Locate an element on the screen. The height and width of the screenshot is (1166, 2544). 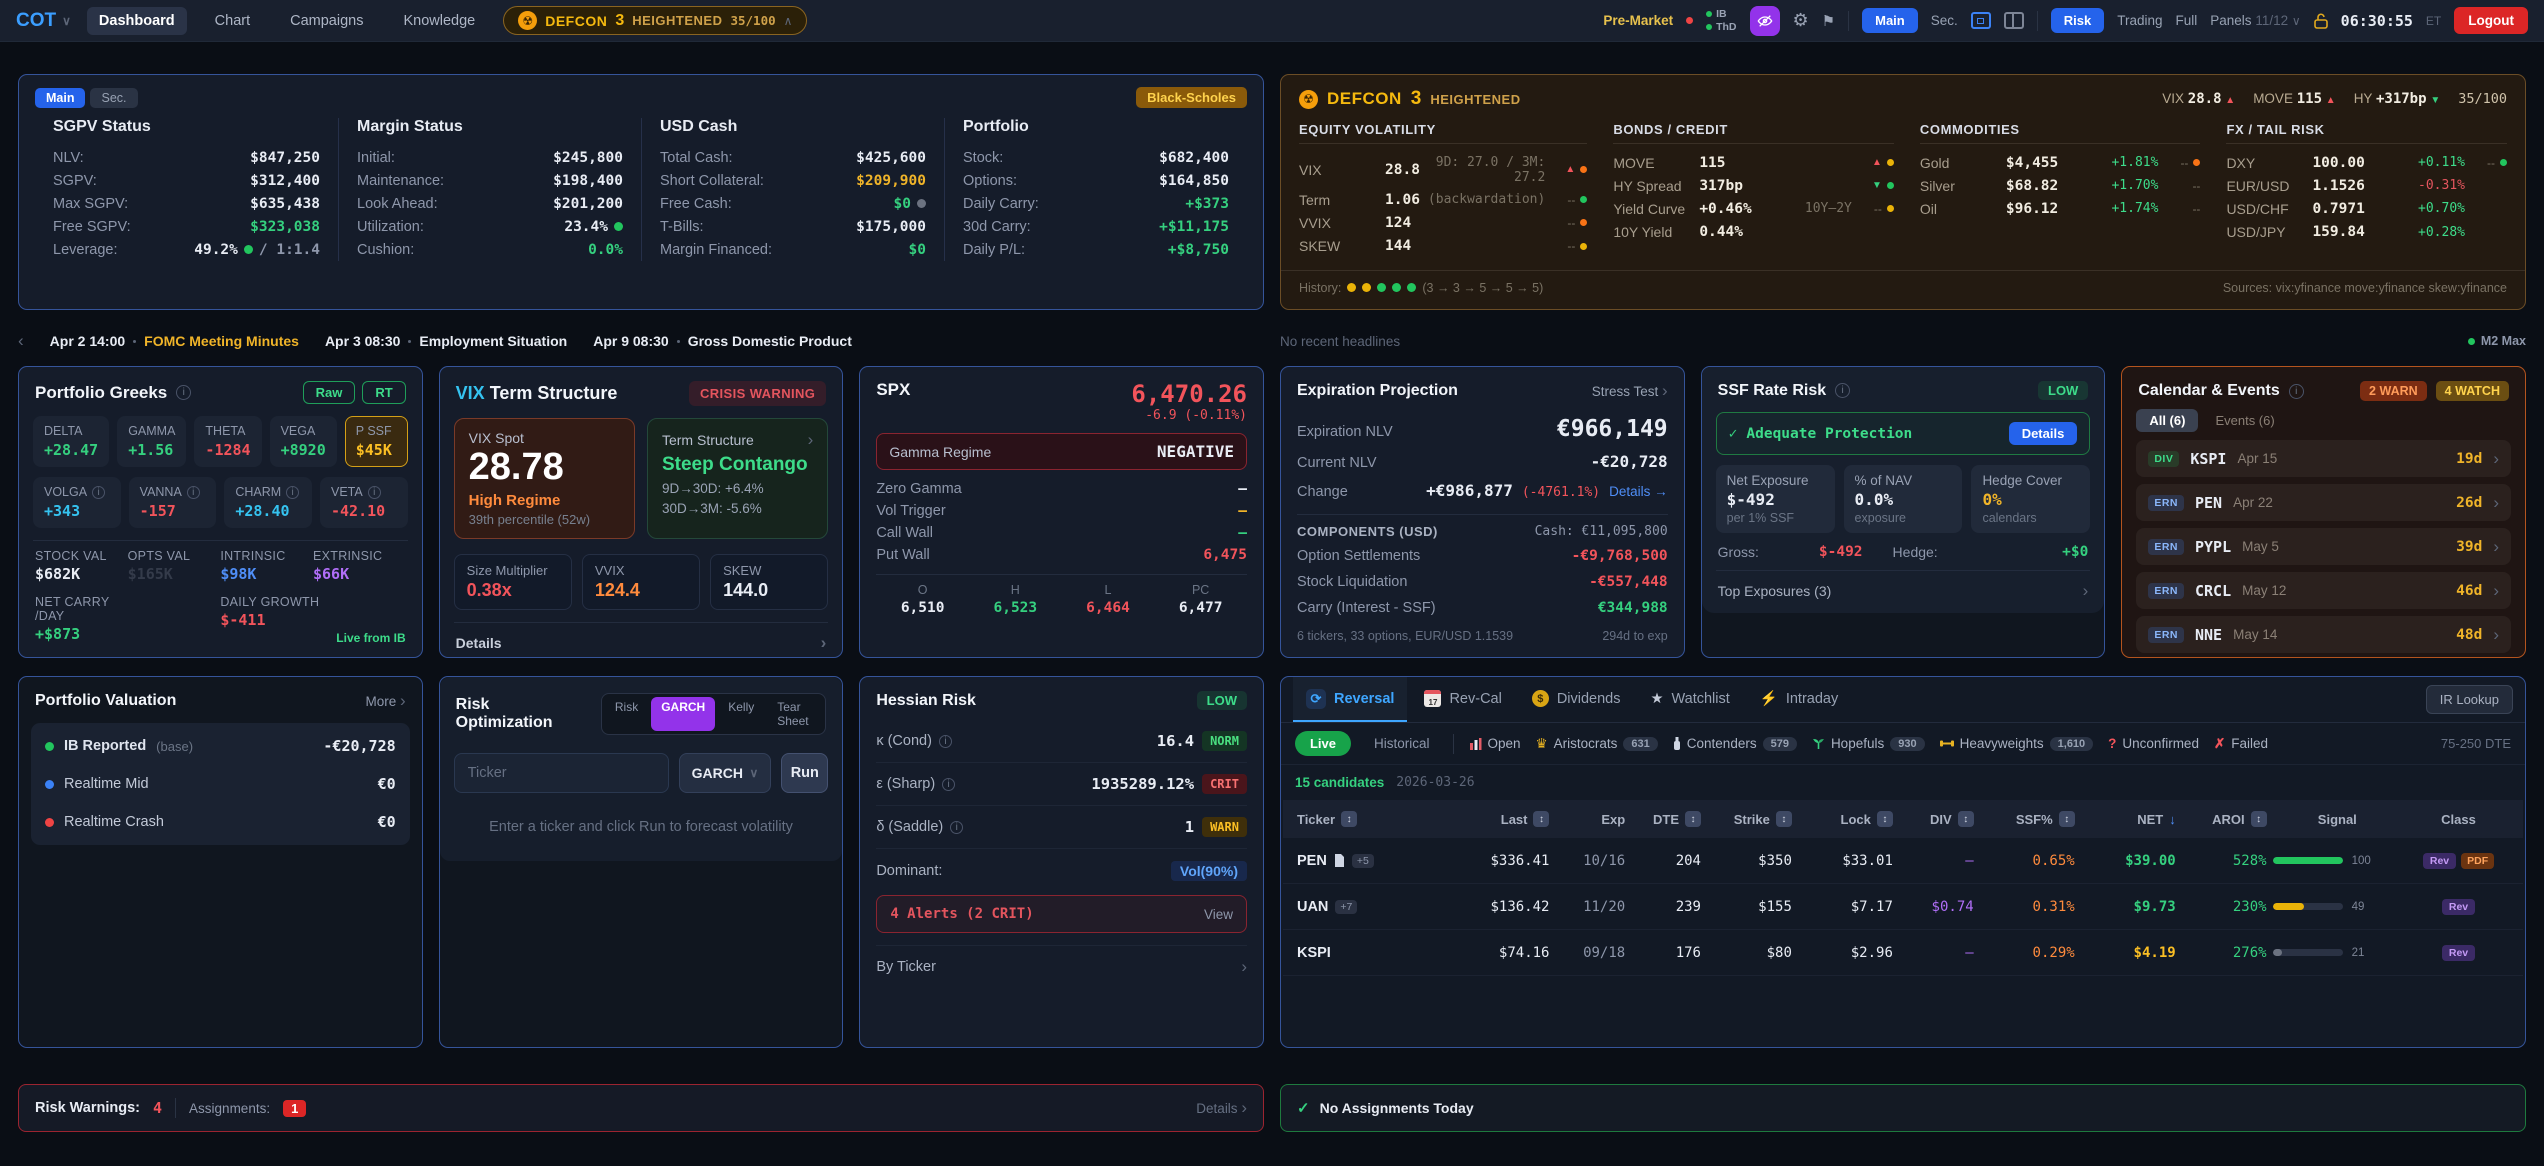
vega-tile: VEGA +8920 is located at coordinates (303, 441).